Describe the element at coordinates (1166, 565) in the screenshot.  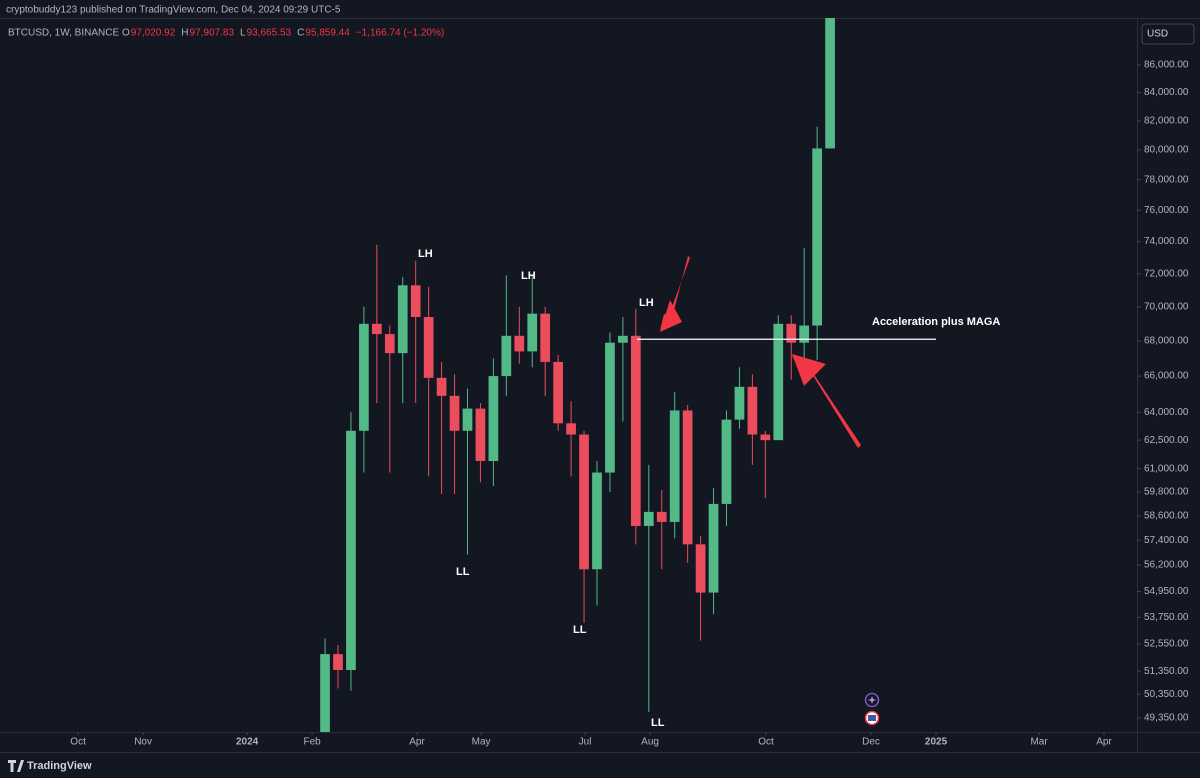
I see `y-tick-label: 56,200.00` at that location.